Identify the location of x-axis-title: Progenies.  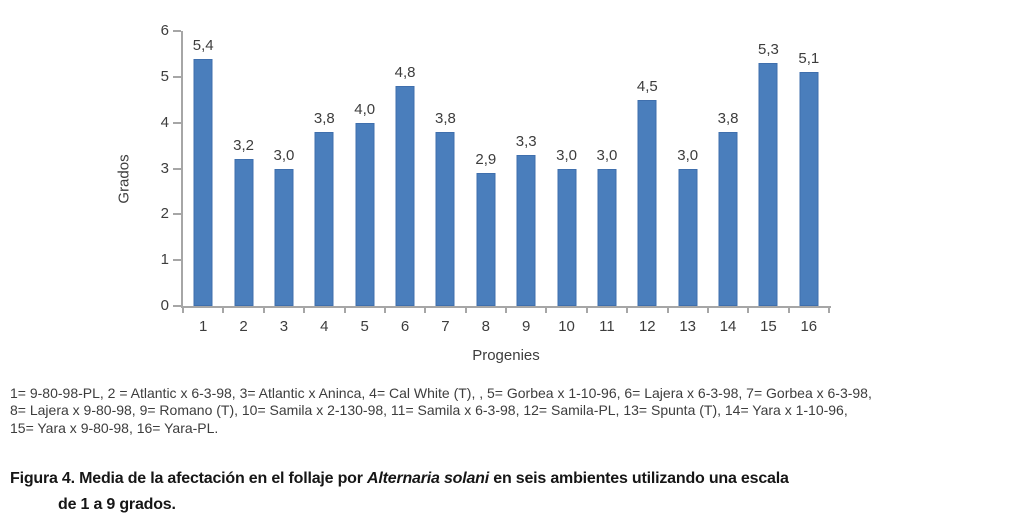
(506, 355).